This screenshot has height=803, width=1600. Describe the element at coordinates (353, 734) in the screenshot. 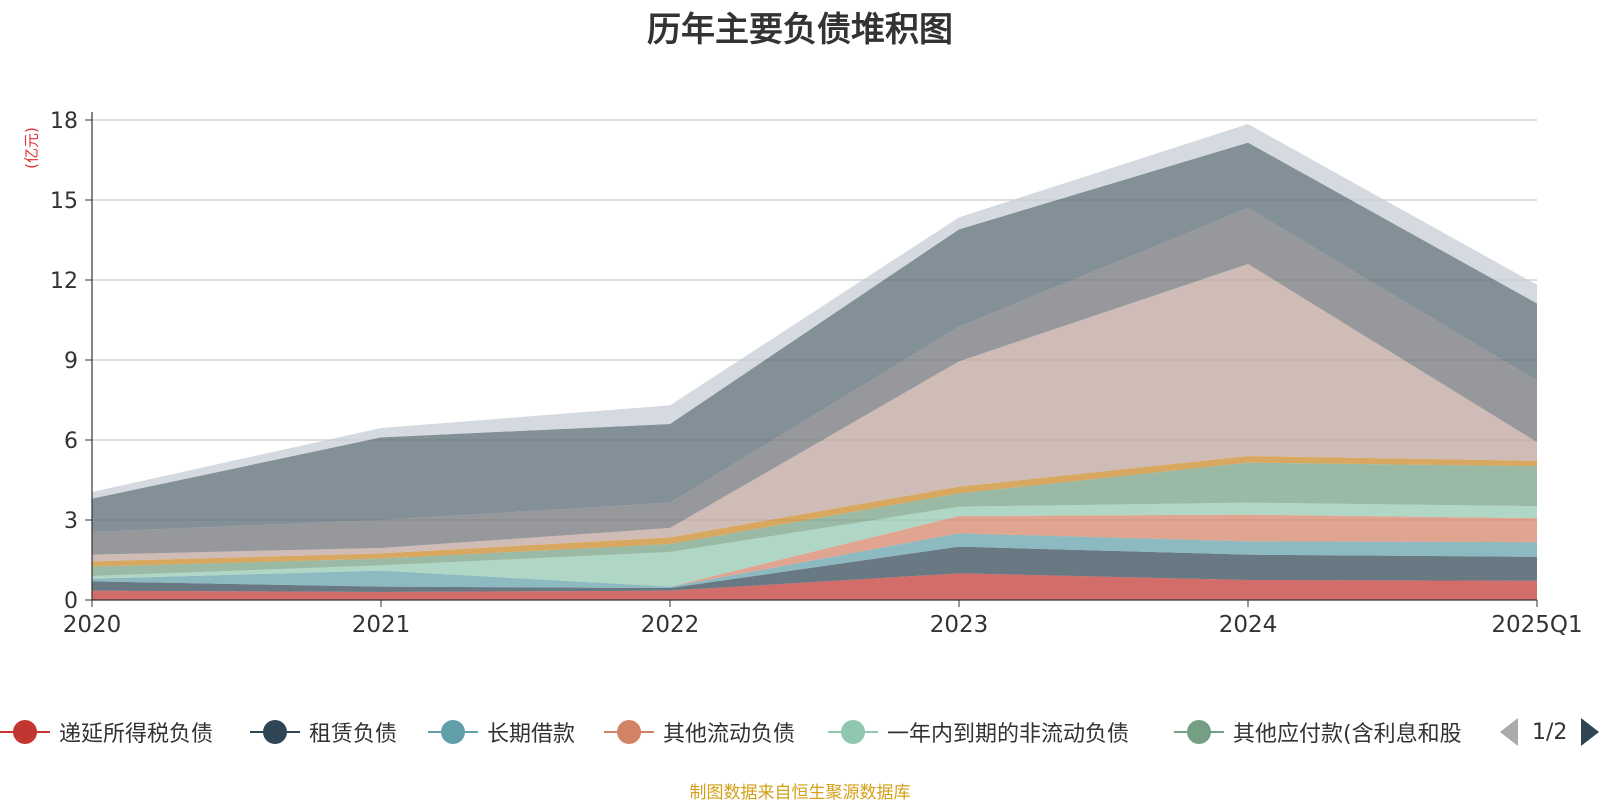

I see `legend-label: 租赁负债` at that location.